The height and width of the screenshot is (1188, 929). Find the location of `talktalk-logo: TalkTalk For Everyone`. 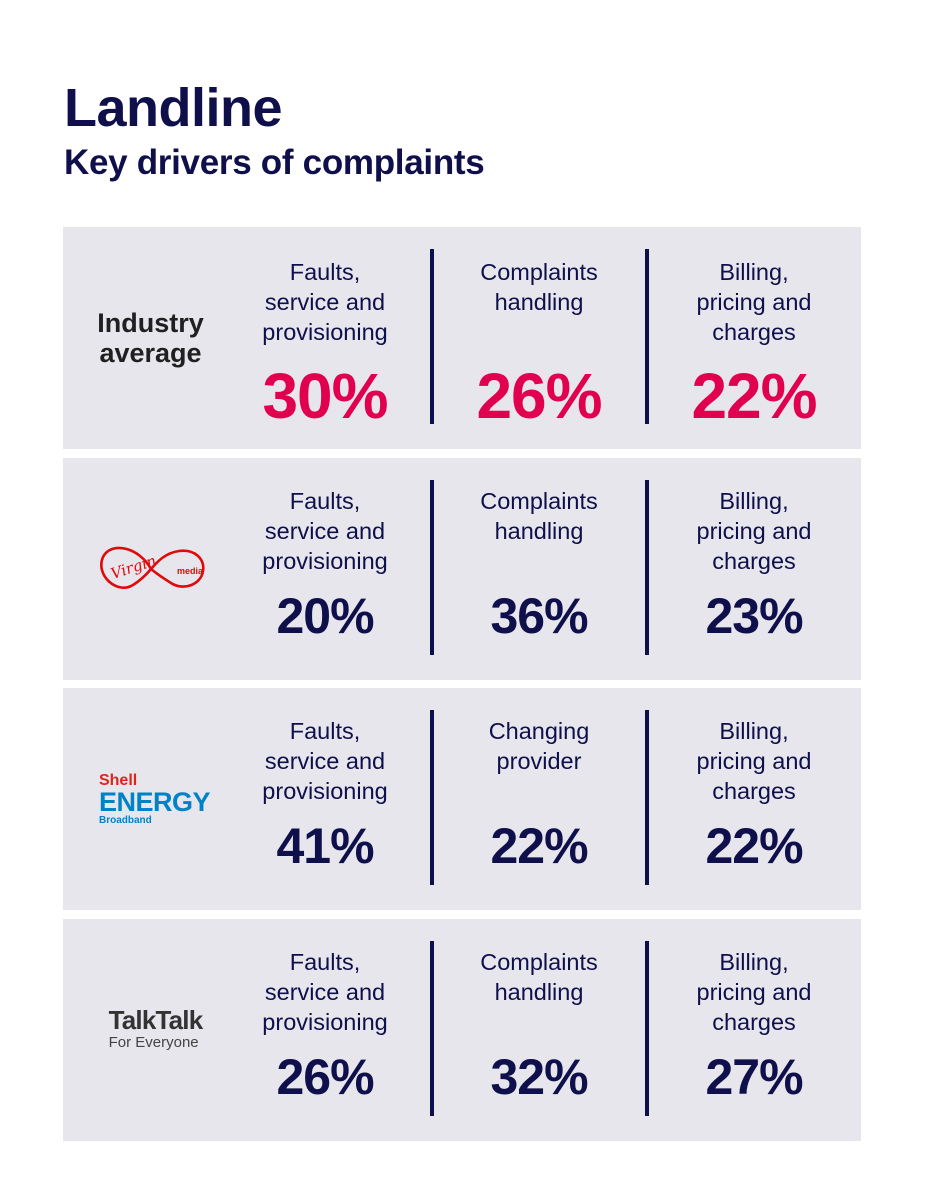

talktalk-logo: TalkTalk For Everyone is located at coordinates (156, 1029).